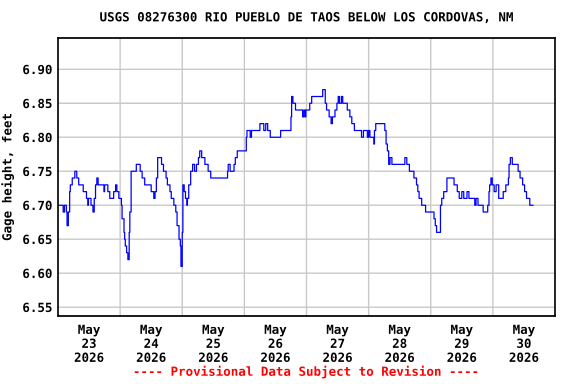 This screenshot has height=384, width=576. I want to click on y-tick-label: 6.70, so click(37, 205).